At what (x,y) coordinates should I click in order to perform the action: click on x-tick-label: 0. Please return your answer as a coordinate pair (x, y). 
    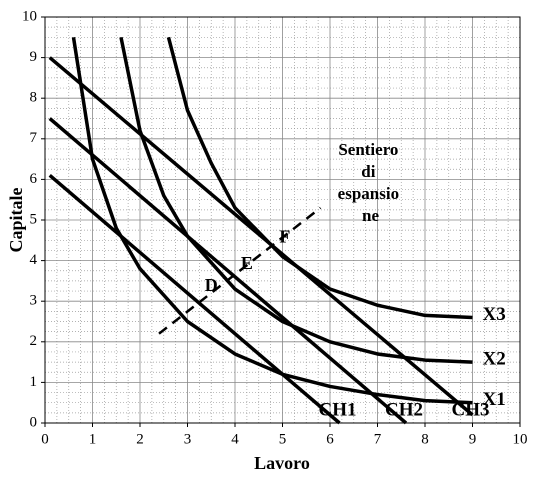
    Looking at the image, I should click on (45, 439).